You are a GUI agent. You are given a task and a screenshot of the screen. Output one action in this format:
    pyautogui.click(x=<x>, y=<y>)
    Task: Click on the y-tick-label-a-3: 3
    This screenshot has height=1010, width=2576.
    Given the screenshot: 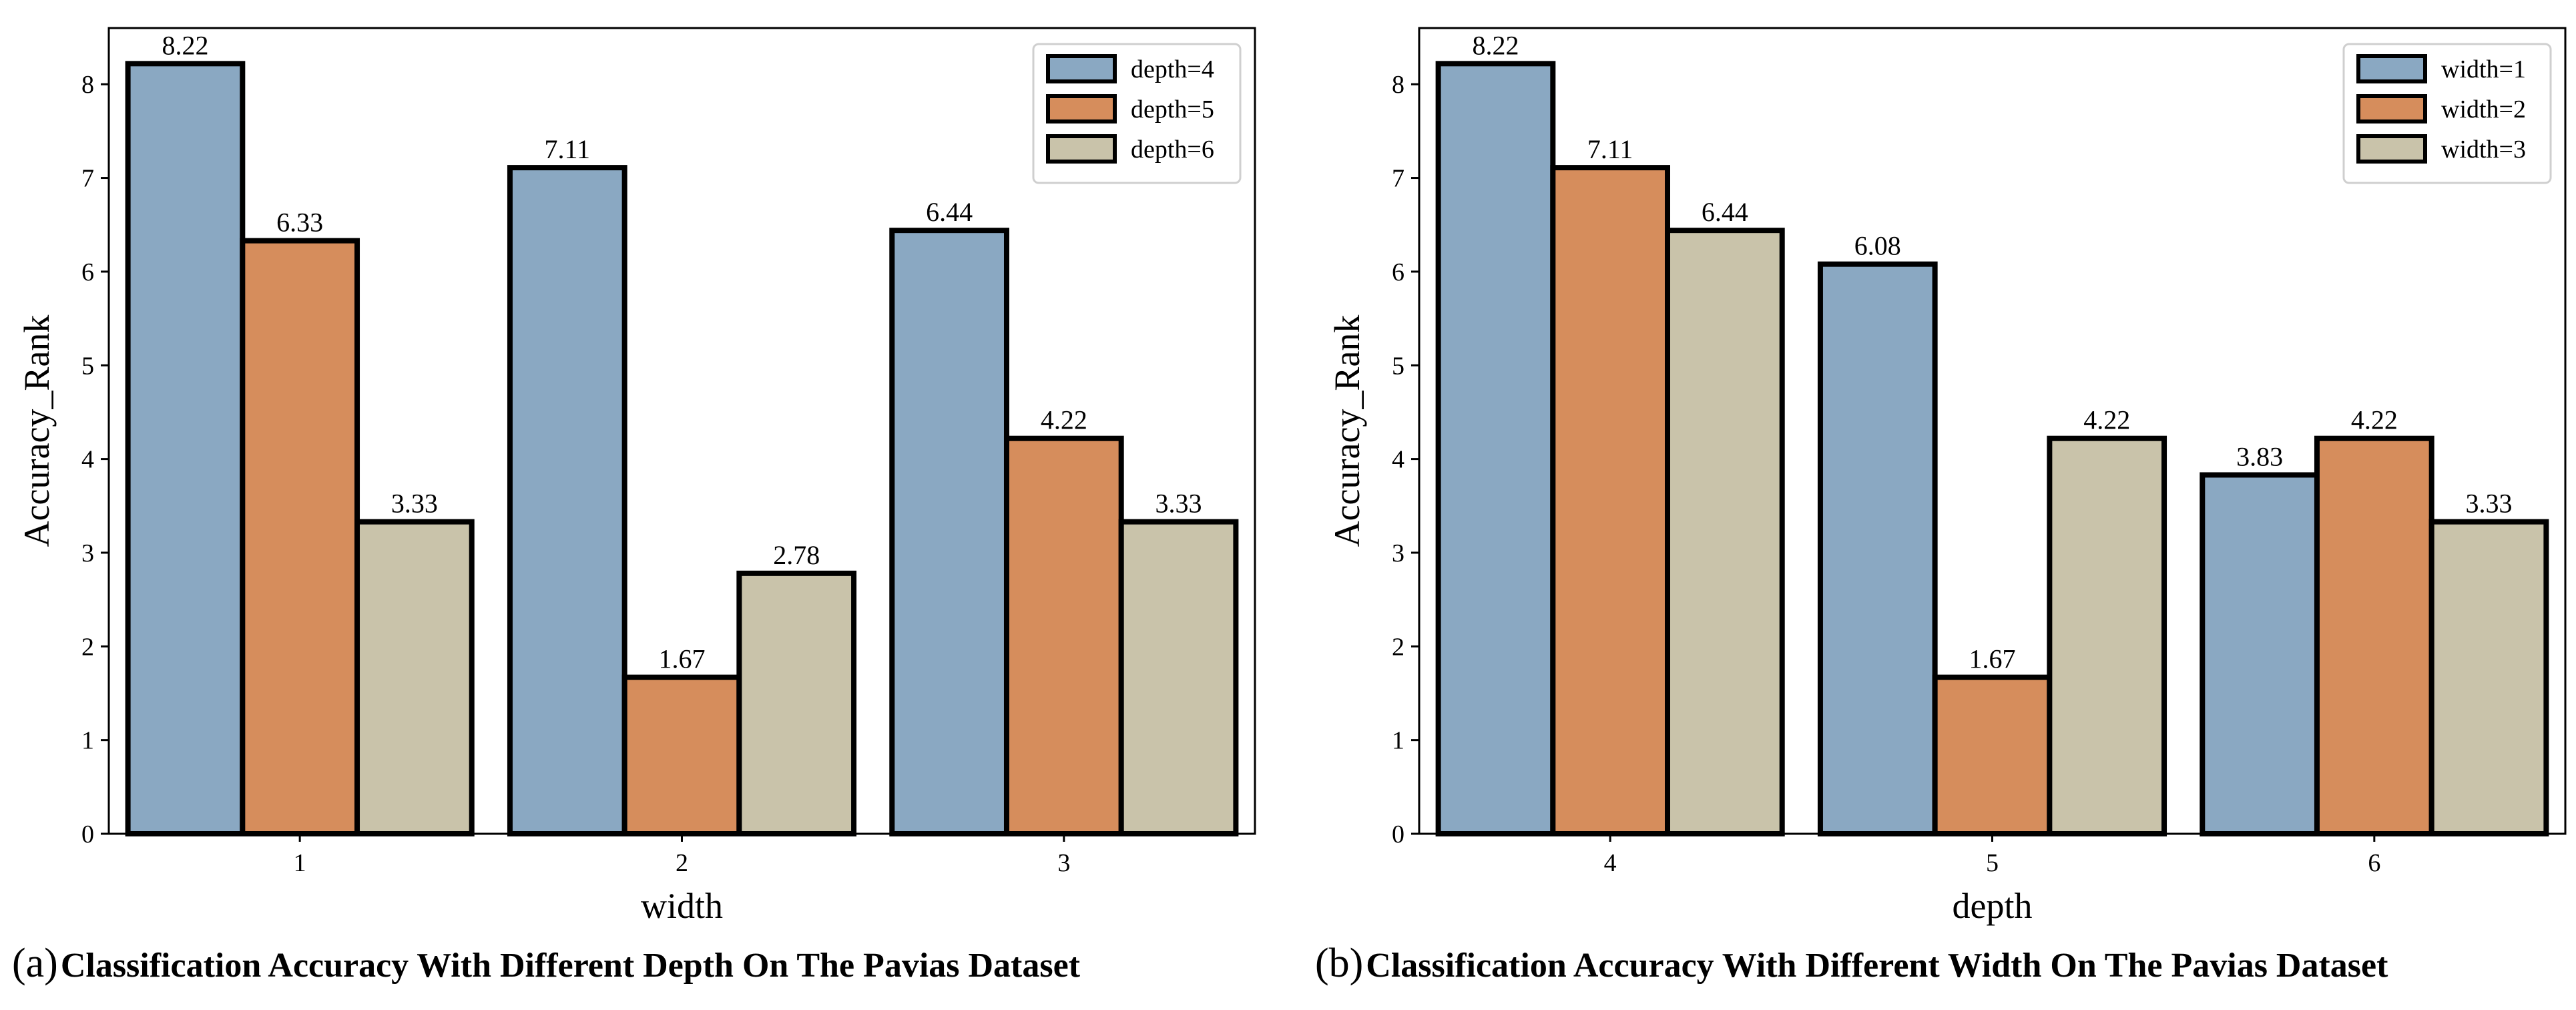 What is the action you would take?
    pyautogui.click(x=87, y=553)
    